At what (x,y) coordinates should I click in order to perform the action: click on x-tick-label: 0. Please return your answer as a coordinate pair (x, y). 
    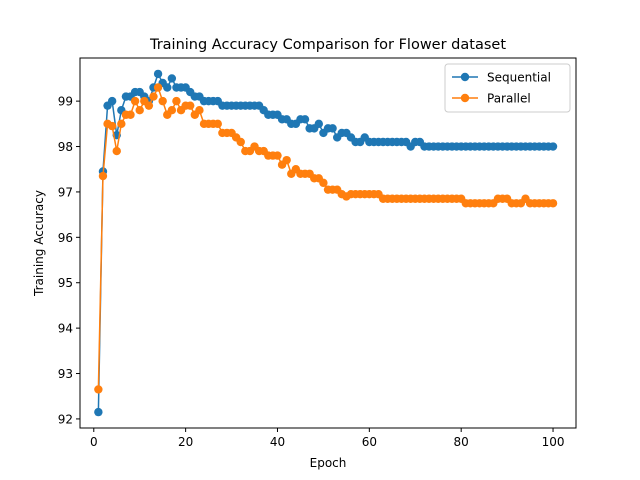
    Looking at the image, I should click on (94, 442).